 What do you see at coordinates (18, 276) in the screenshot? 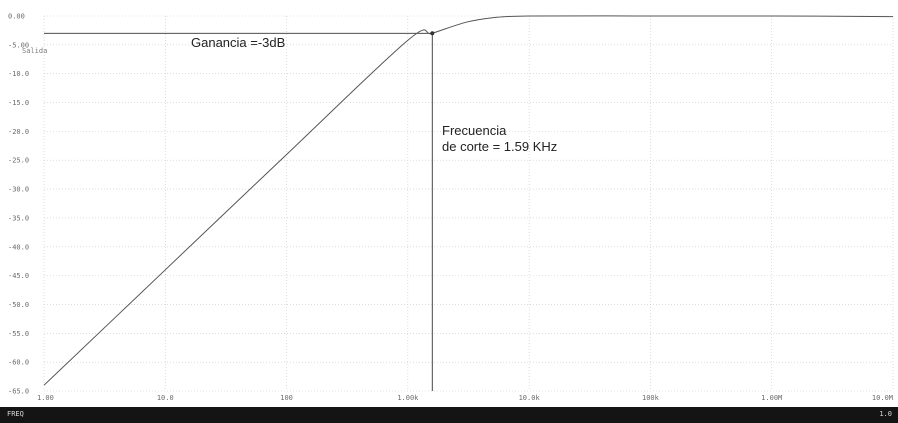
I see `y-tick-label: -45.0` at bounding box center [18, 276].